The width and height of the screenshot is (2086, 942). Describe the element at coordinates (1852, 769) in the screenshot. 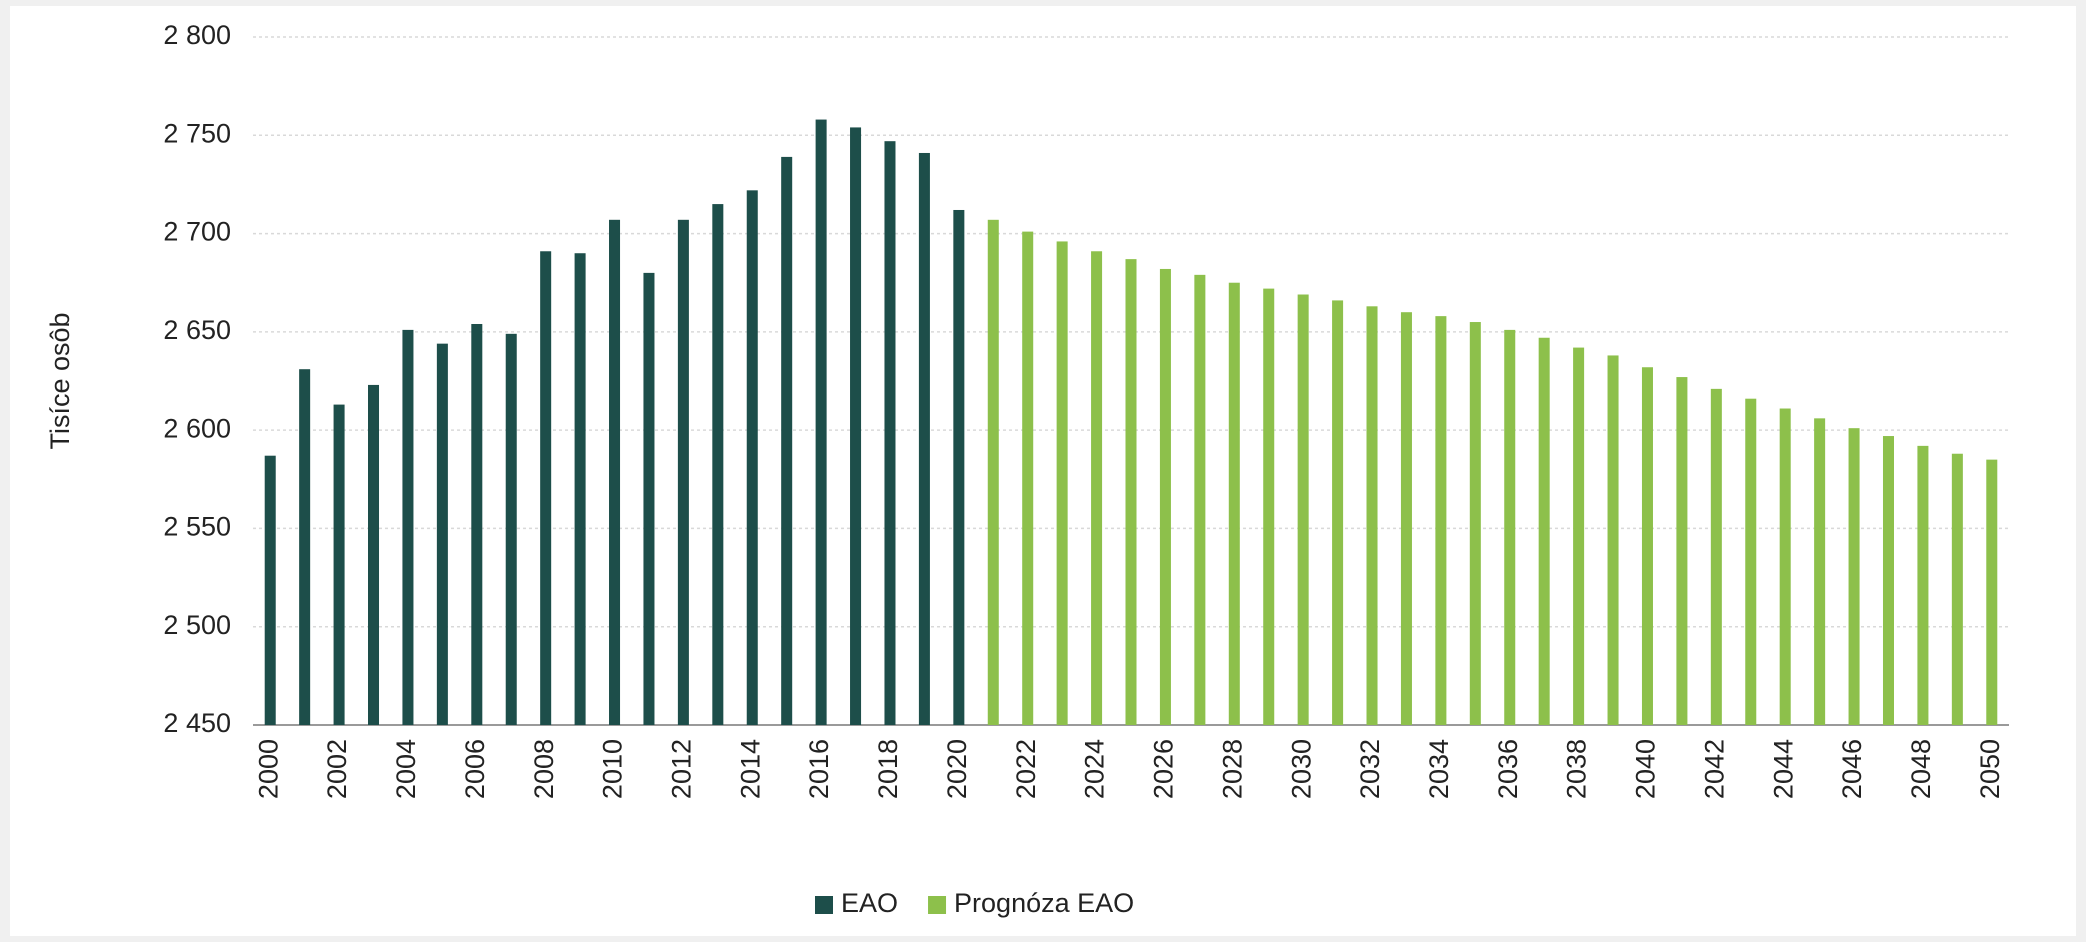

I see `x-tick-label: 2046` at that location.